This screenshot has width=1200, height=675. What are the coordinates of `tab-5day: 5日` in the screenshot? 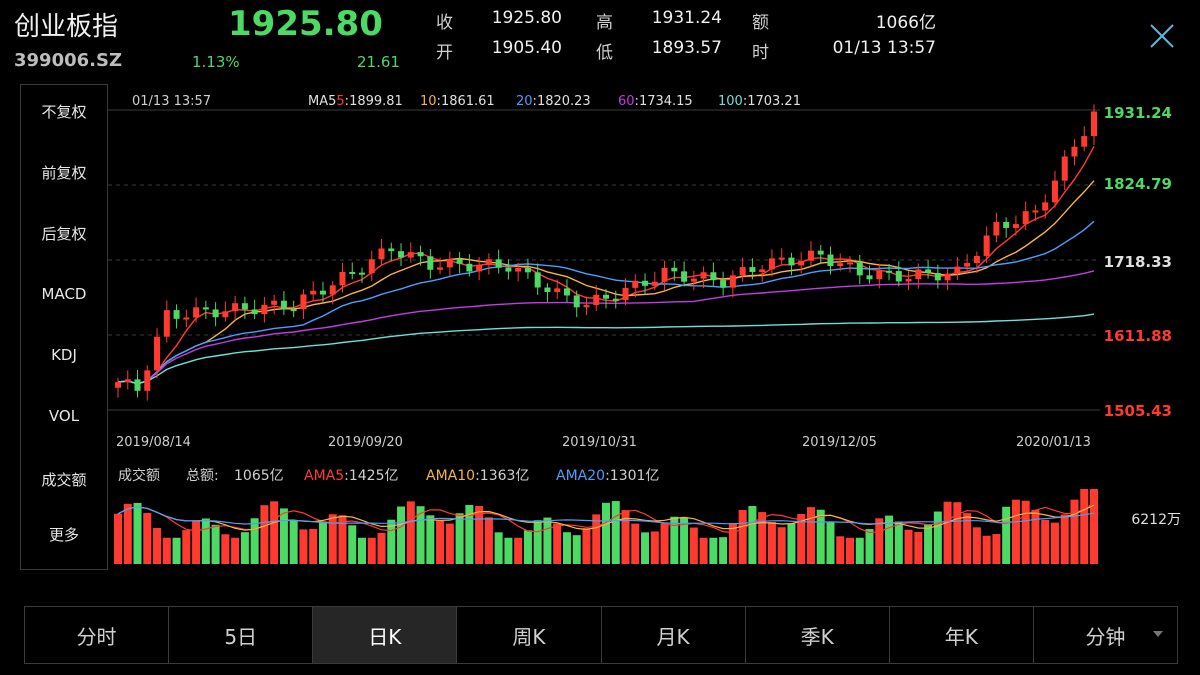 It's located at (241, 635).